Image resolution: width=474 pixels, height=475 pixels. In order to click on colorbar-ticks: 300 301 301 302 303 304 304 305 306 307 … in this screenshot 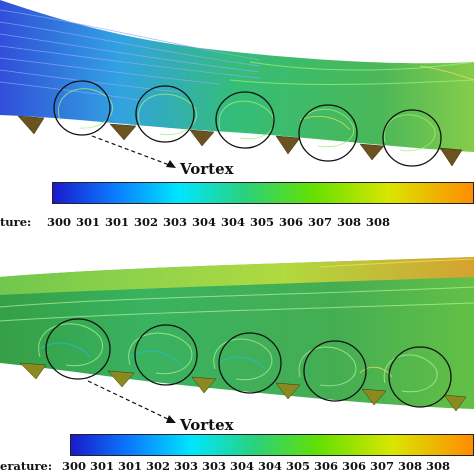, I will do `click(237, 223)`.